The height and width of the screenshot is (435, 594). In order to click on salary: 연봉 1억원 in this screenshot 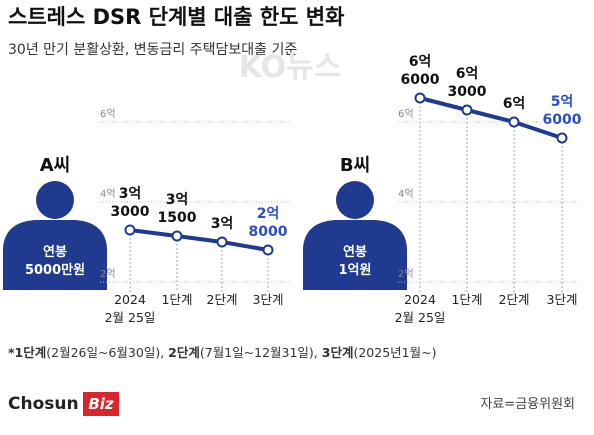, I will do `click(355, 261)`.